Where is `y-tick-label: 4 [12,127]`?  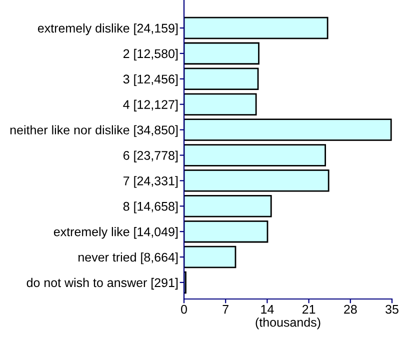
y-tick-label: 4 [12,127] is located at coordinates (150, 106).